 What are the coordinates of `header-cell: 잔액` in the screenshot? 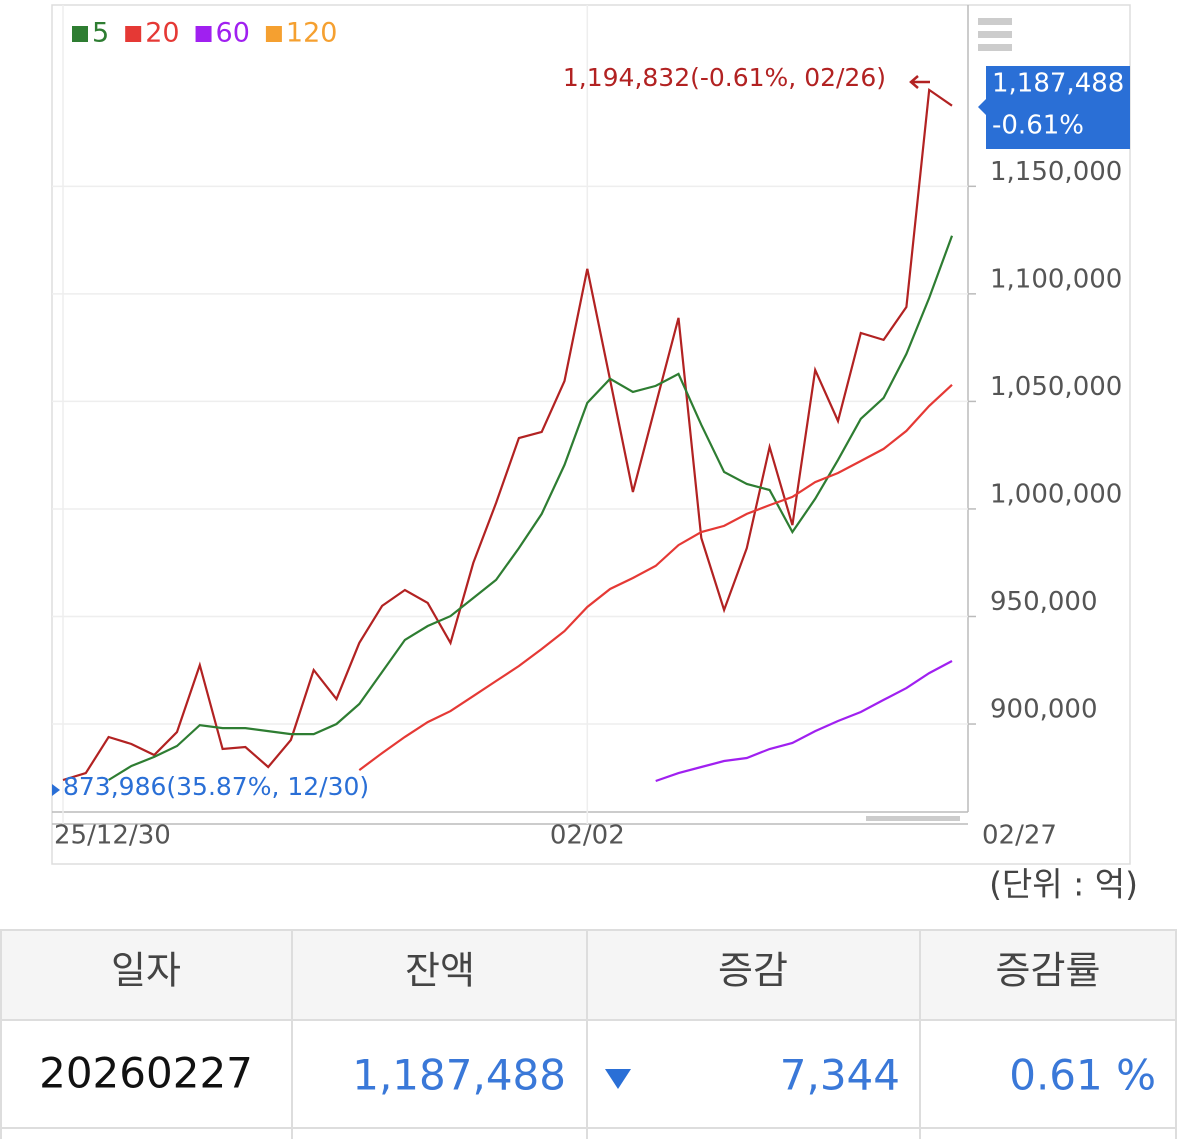 It's located at (440, 971).